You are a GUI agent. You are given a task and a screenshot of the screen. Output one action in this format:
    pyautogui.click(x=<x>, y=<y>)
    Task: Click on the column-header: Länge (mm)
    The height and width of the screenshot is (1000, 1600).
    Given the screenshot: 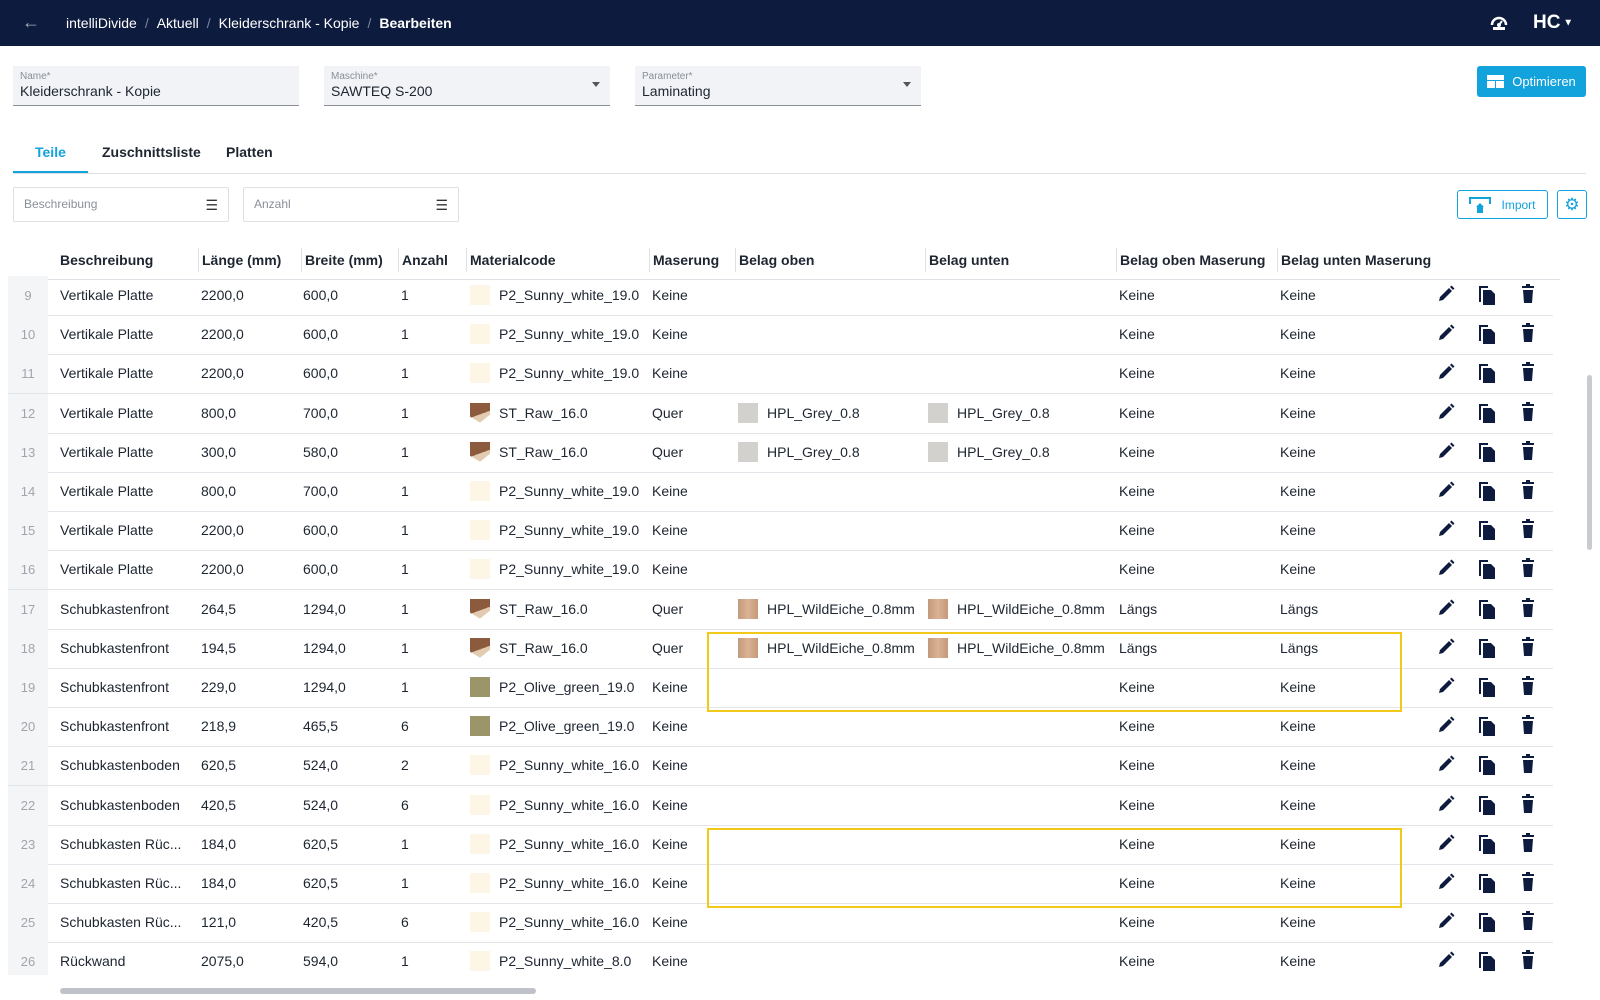 What is the action you would take?
    pyautogui.click(x=242, y=260)
    